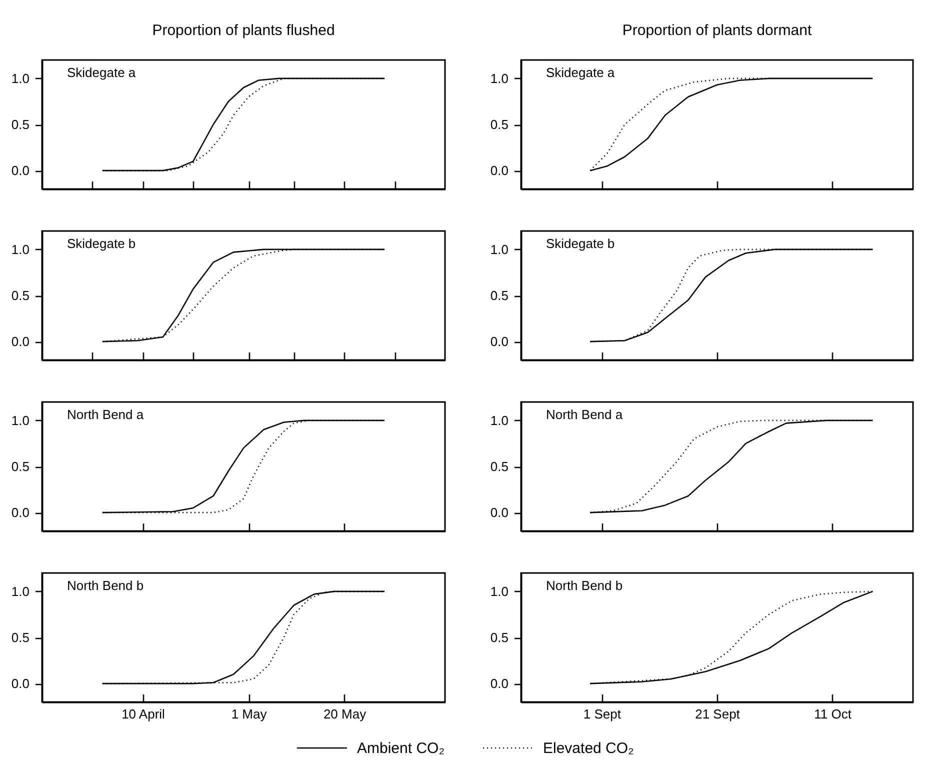 This screenshot has width=926, height=774. What do you see at coordinates (602, 714) in the screenshot?
I see `x-tick-label: 1 Sept` at bounding box center [602, 714].